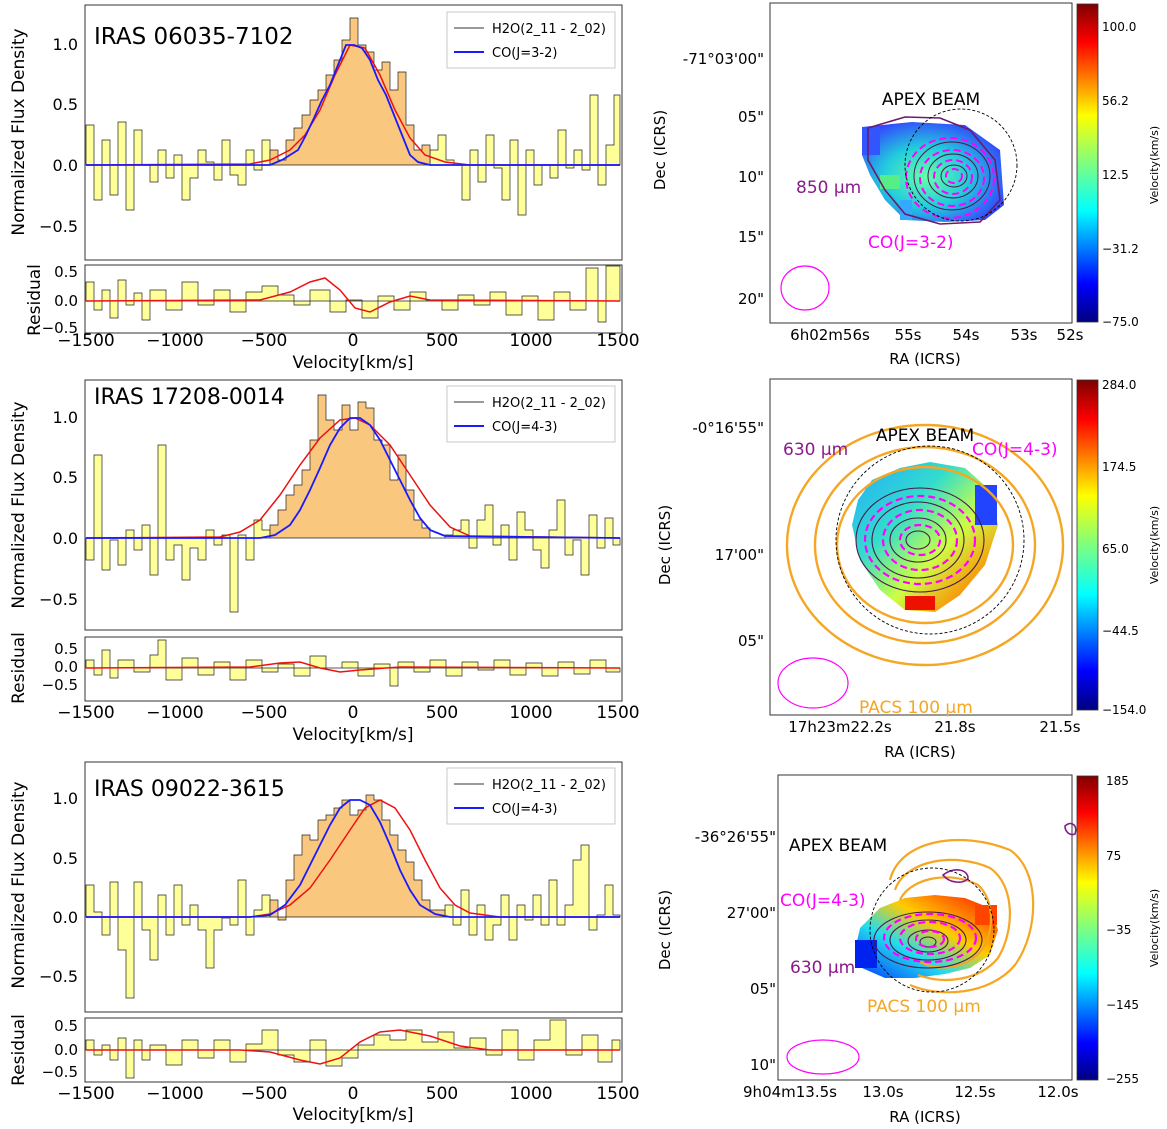  I want to click on colorbar-tick: −154.0, so click(1124, 710).